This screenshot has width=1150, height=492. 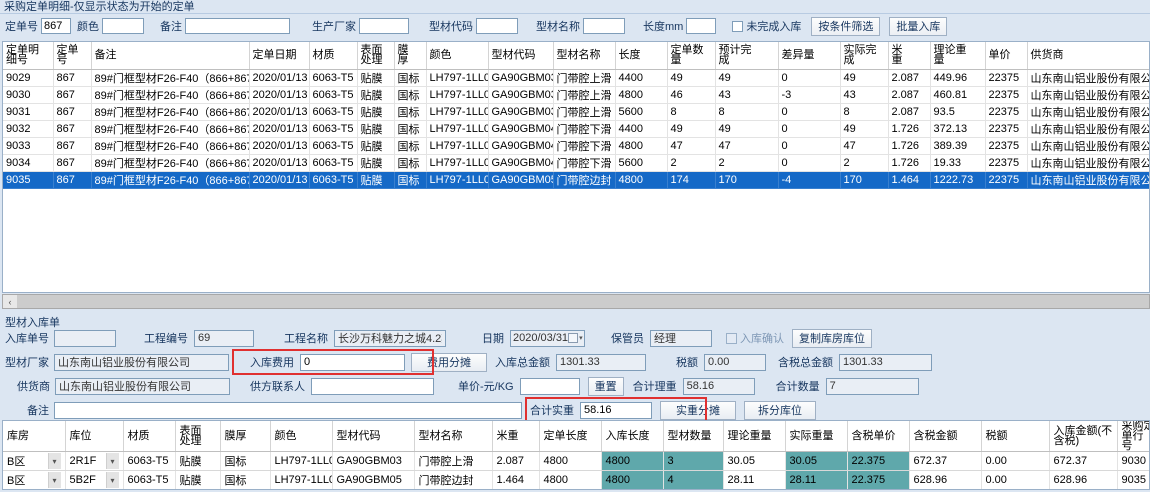 I want to click on detail-col-header: 实际重量, so click(x=816, y=436).